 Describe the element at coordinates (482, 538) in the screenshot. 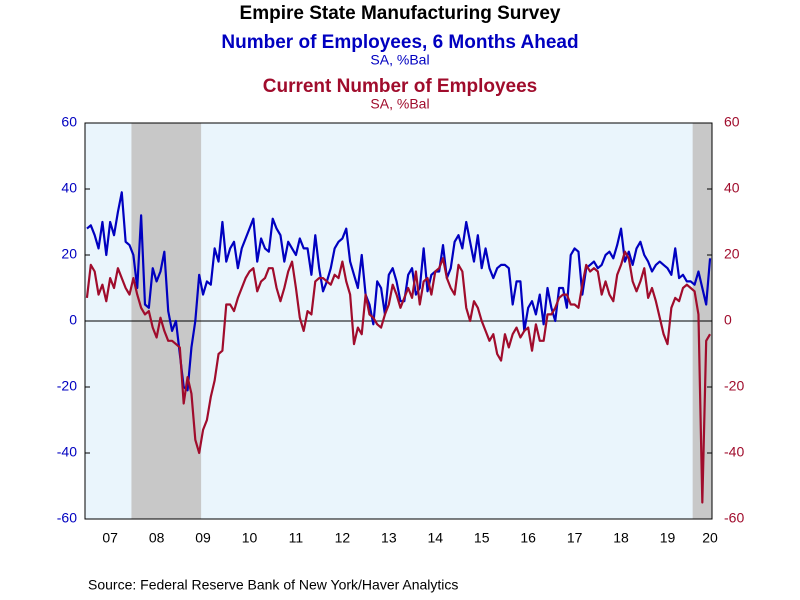

I see `x-tick-label: 15` at that location.